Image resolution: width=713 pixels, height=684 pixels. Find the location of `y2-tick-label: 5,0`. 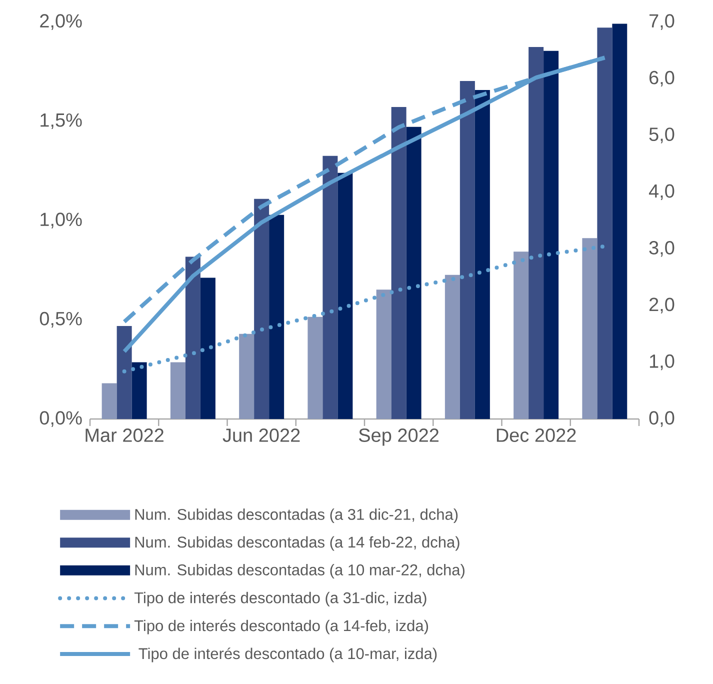

y2-tick-label: 5,0 is located at coordinates (661, 136).